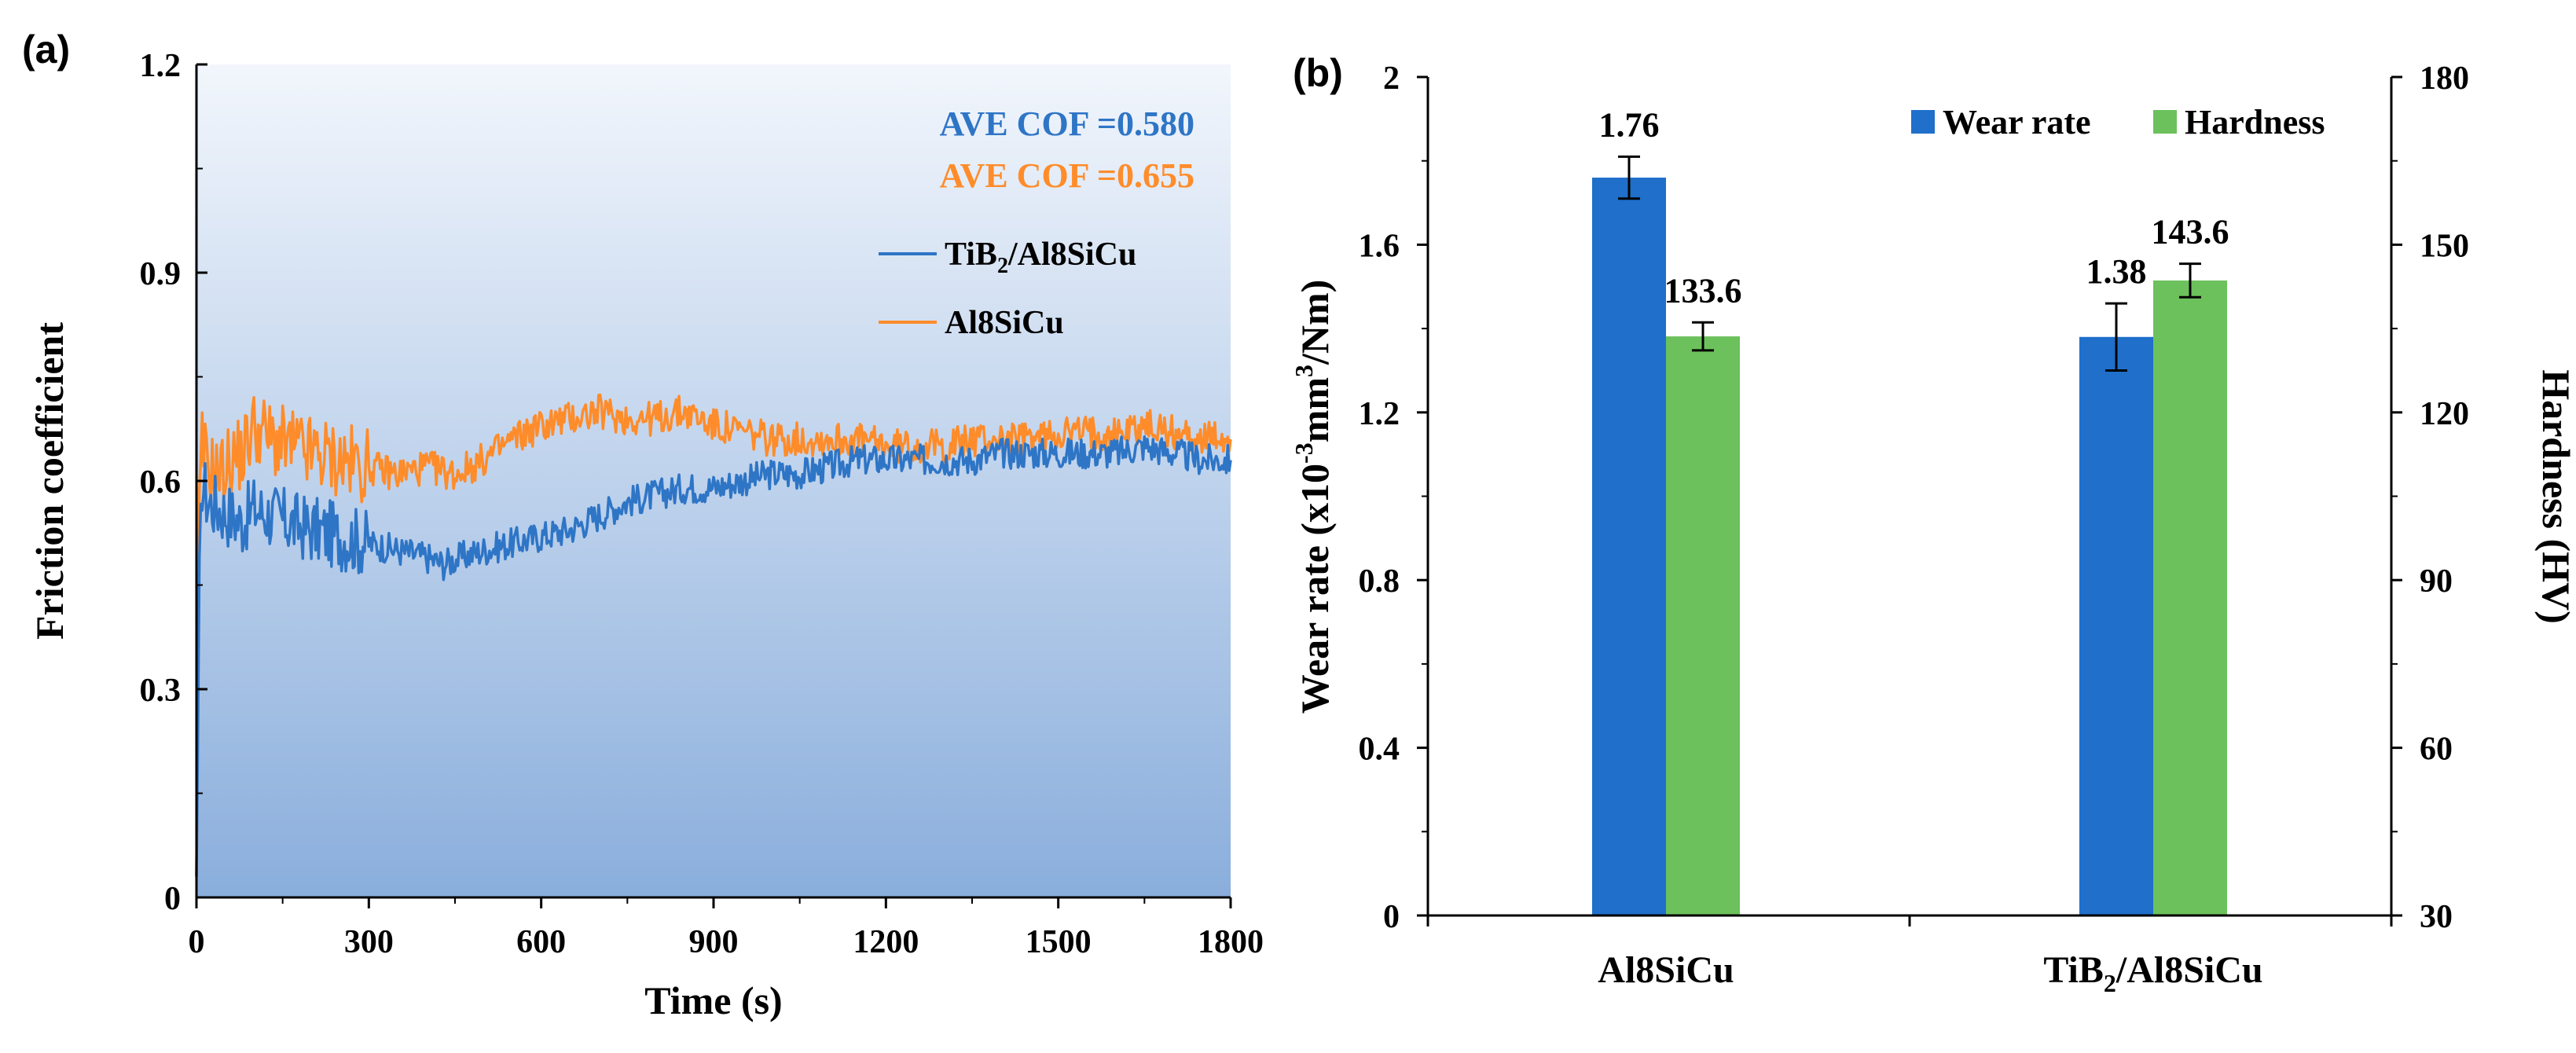 This screenshot has height=1053, width=2576. What do you see at coordinates (2444, 79) in the screenshot?
I see `right-y-tick-label: 180` at bounding box center [2444, 79].